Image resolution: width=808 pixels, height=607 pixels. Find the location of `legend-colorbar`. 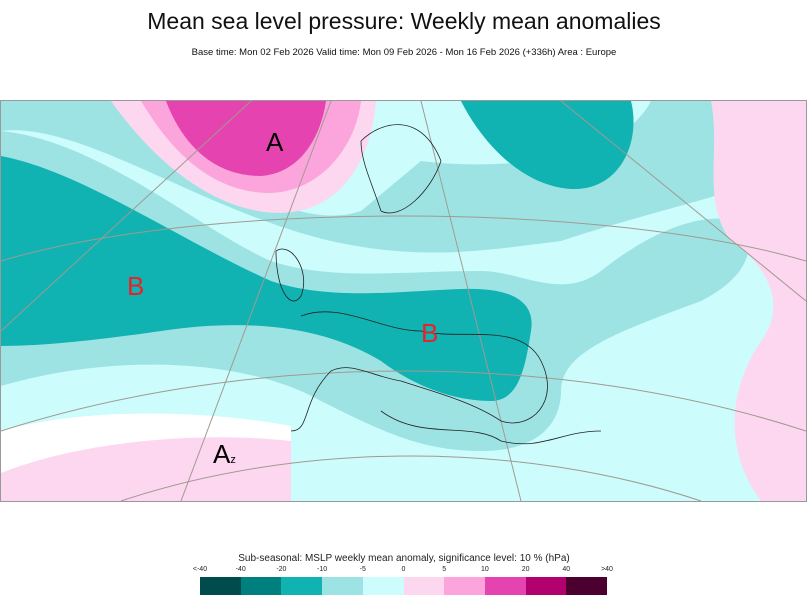

legend-colorbar is located at coordinates (404, 586).